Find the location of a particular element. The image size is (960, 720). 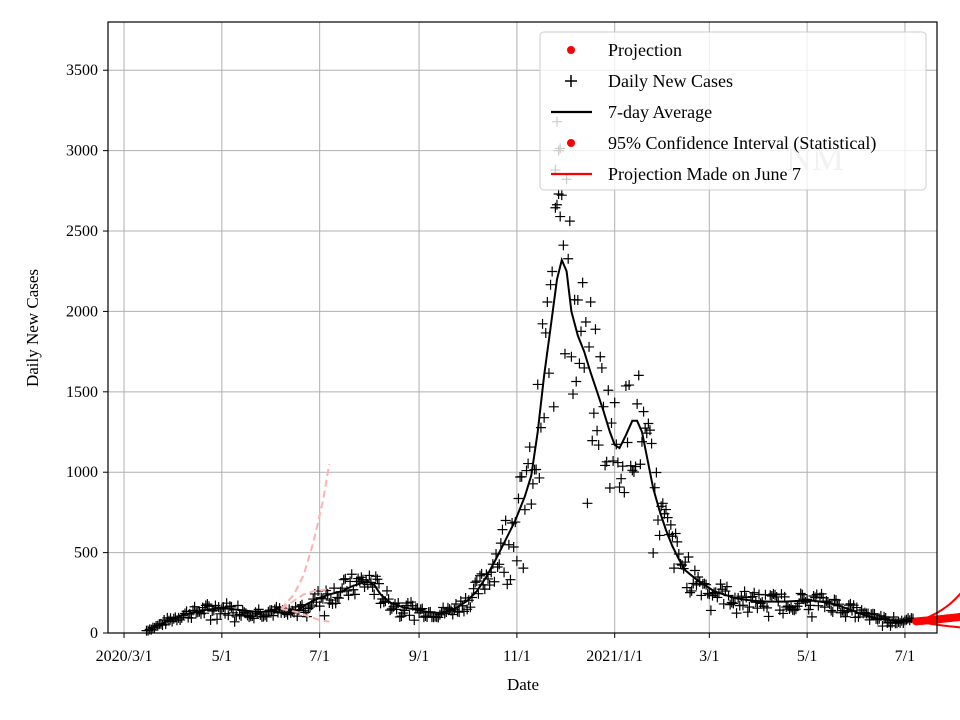

legend-label: Projection Made on June 7 is located at coordinates (704, 174).